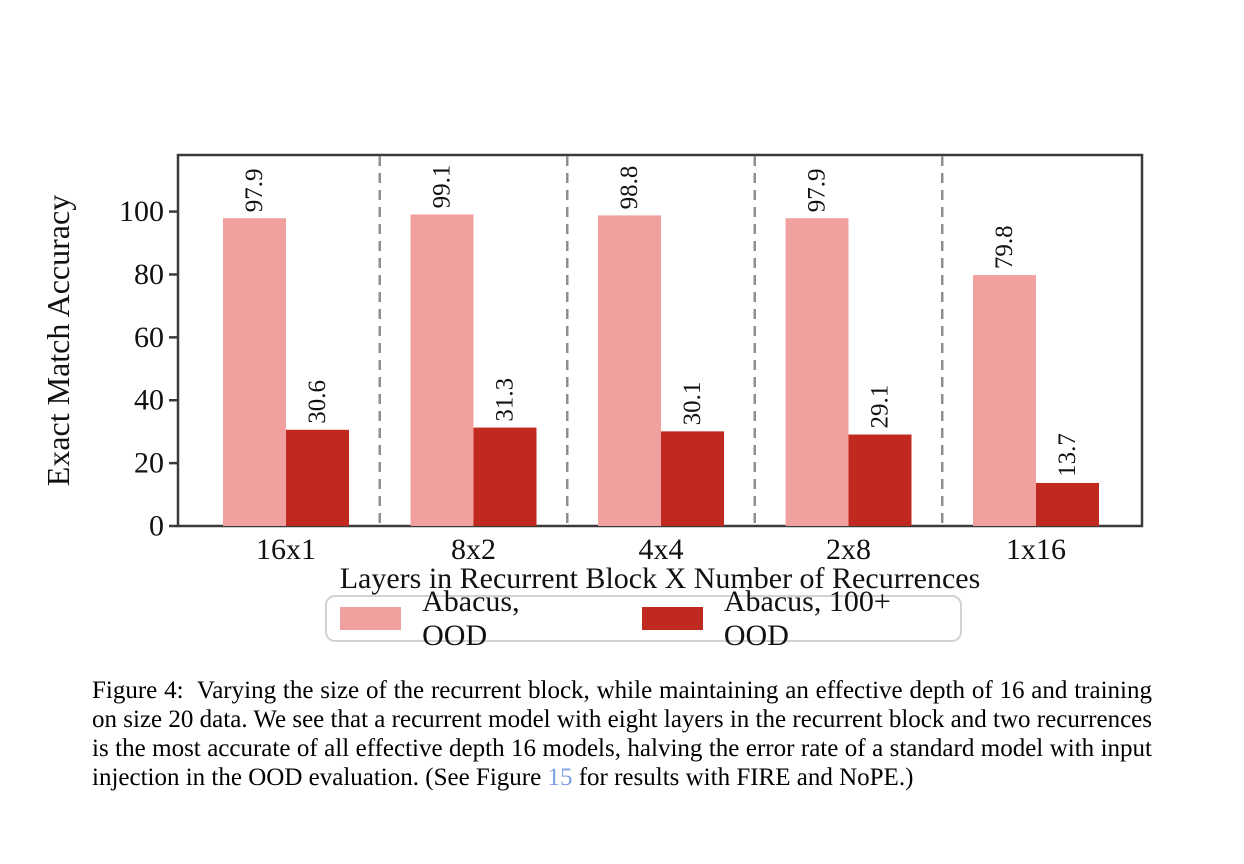 This screenshot has height=864, width=1244. Describe the element at coordinates (817, 372) in the screenshot. I see `bar-2x8-series0` at that location.